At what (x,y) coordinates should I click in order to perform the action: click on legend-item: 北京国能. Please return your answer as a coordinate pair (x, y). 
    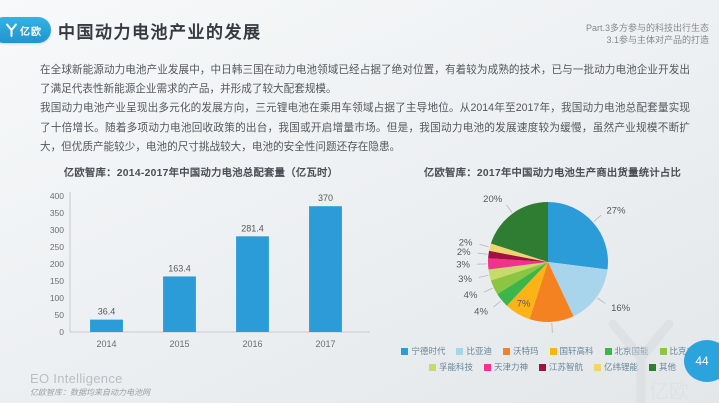
    Looking at the image, I should click on (626, 351).